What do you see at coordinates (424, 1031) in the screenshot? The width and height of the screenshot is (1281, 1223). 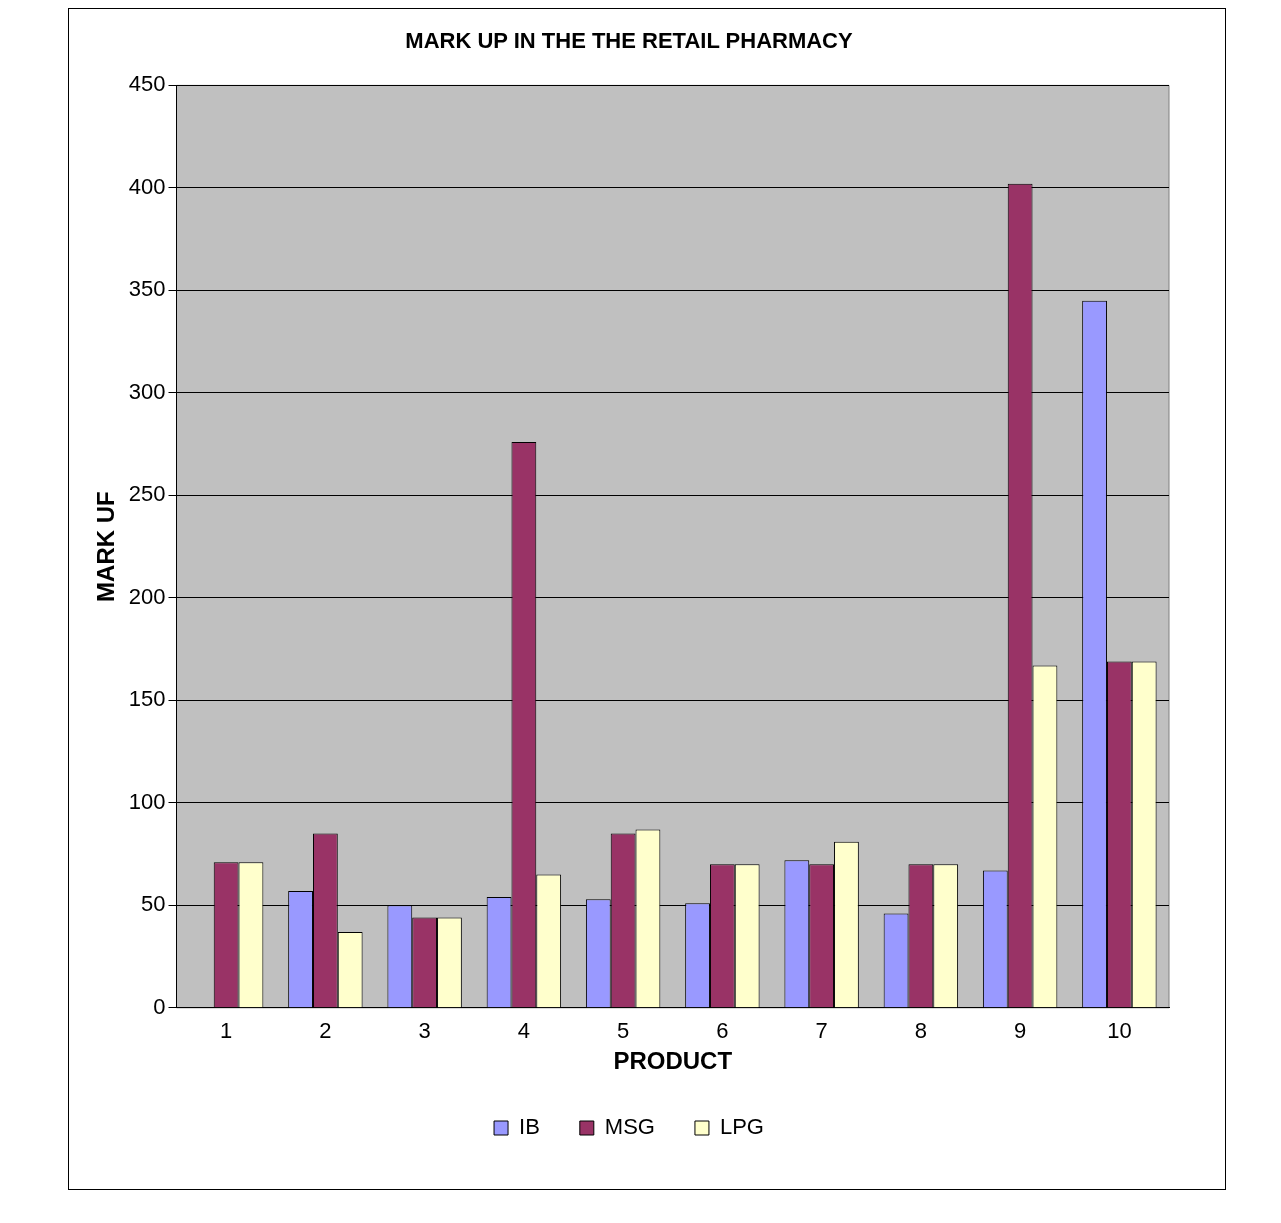 I see `x-tick-label: 3` at bounding box center [424, 1031].